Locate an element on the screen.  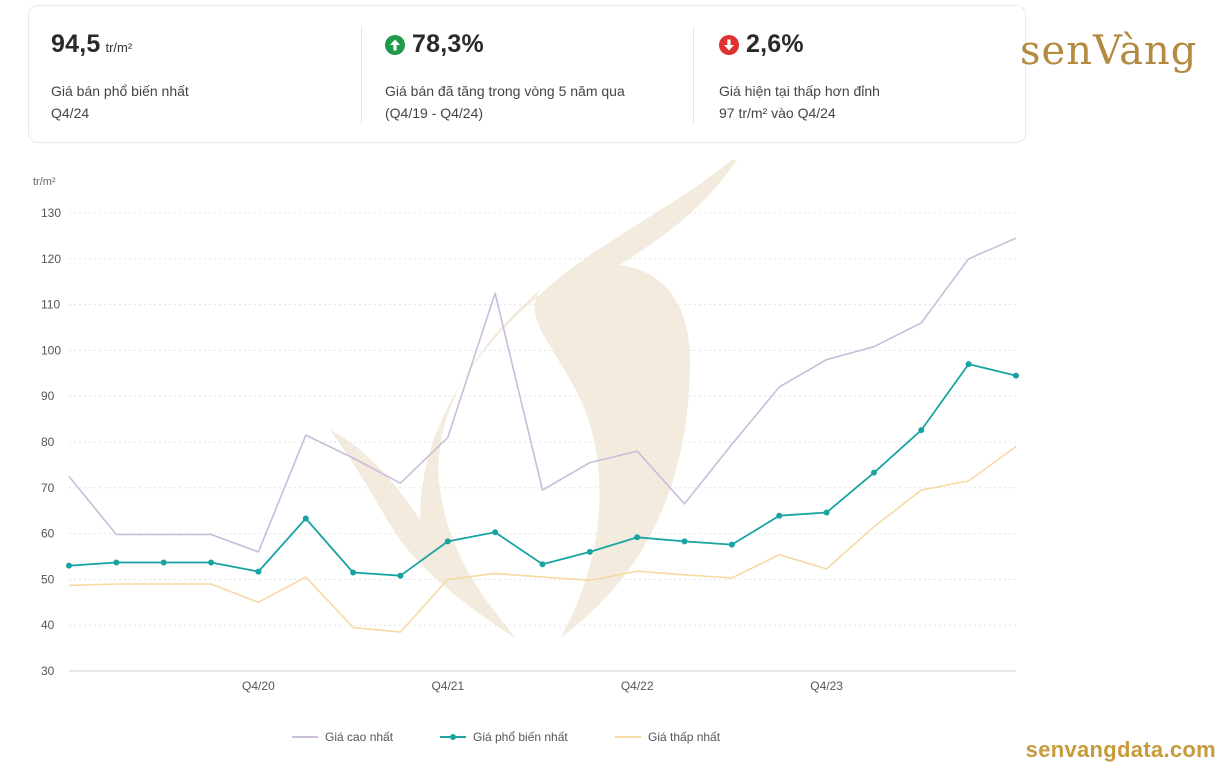
stat-unit: tr/m² is located at coordinates (119, 47).